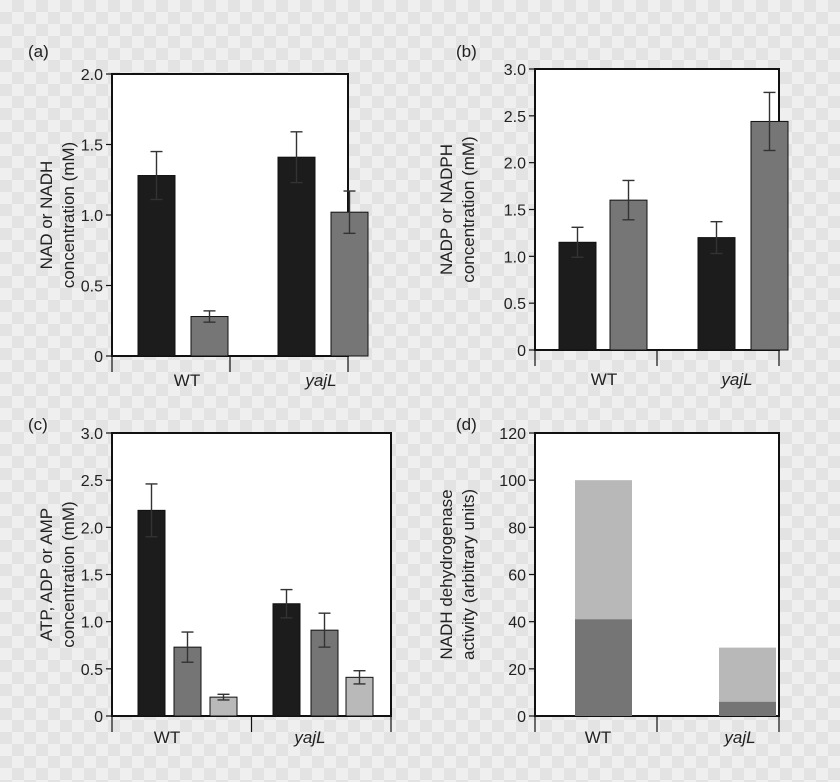 The image size is (840, 782). I want to click on y-axis-label-line: NADP or NADPH, so click(446, 209).